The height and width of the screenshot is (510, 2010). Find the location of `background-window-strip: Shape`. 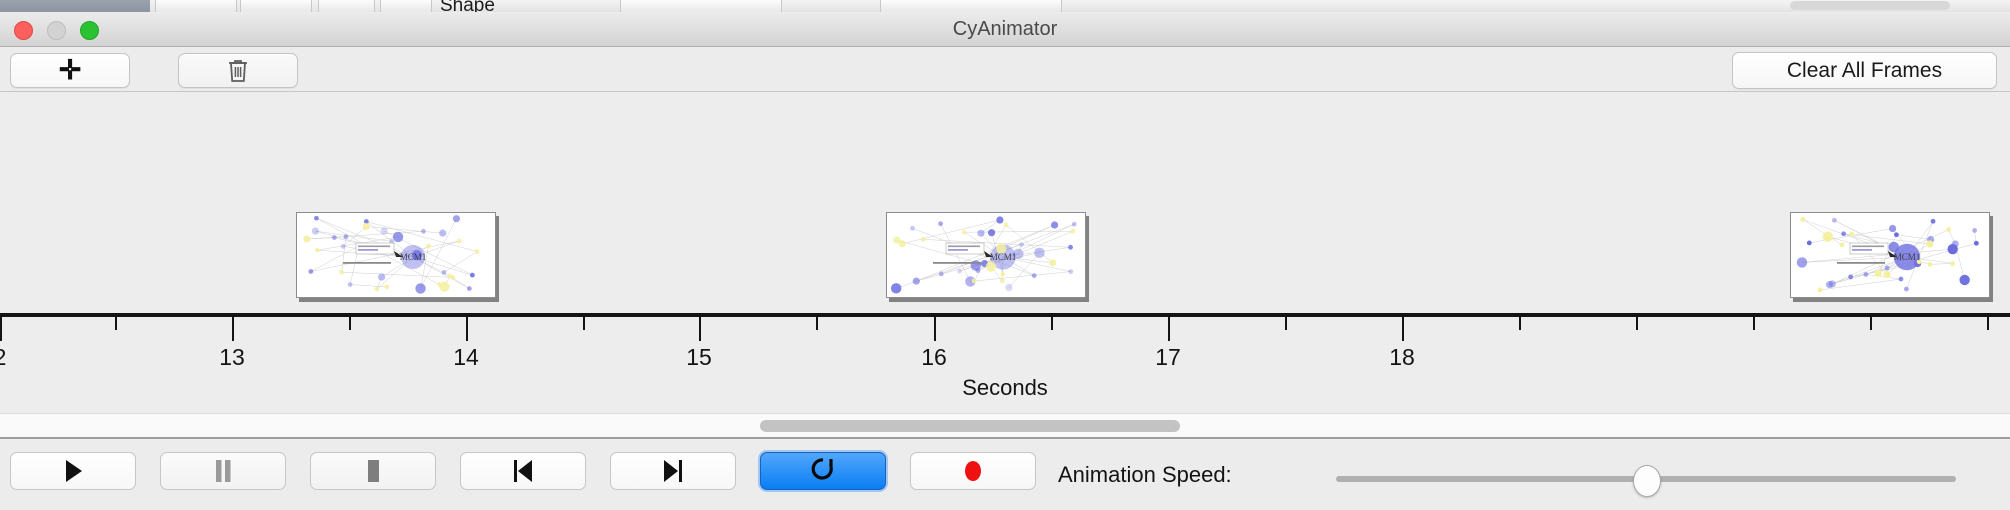

background-window-strip: Shape is located at coordinates (1005, 6).